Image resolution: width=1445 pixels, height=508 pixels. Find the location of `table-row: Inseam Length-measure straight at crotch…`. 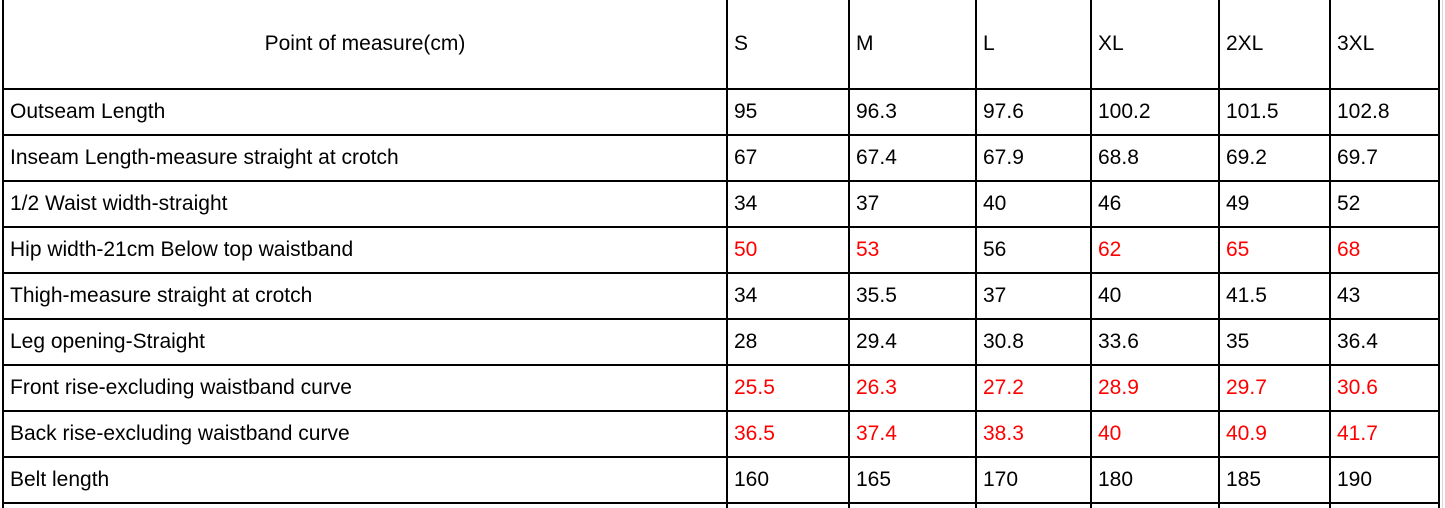

table-row: Inseam Length-measure straight at crotch… is located at coordinates (721, 158).